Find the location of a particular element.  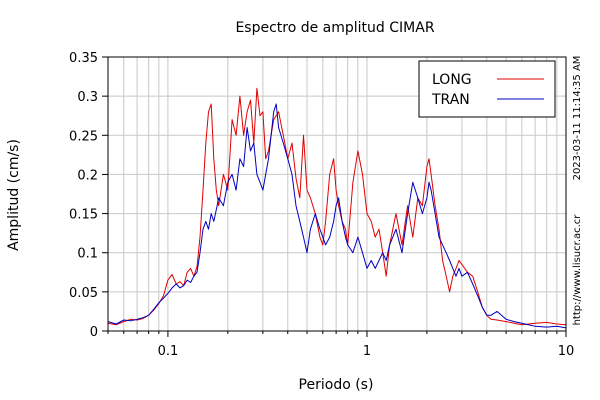

y-tick-label: 0.3 is located at coordinates (87, 97).